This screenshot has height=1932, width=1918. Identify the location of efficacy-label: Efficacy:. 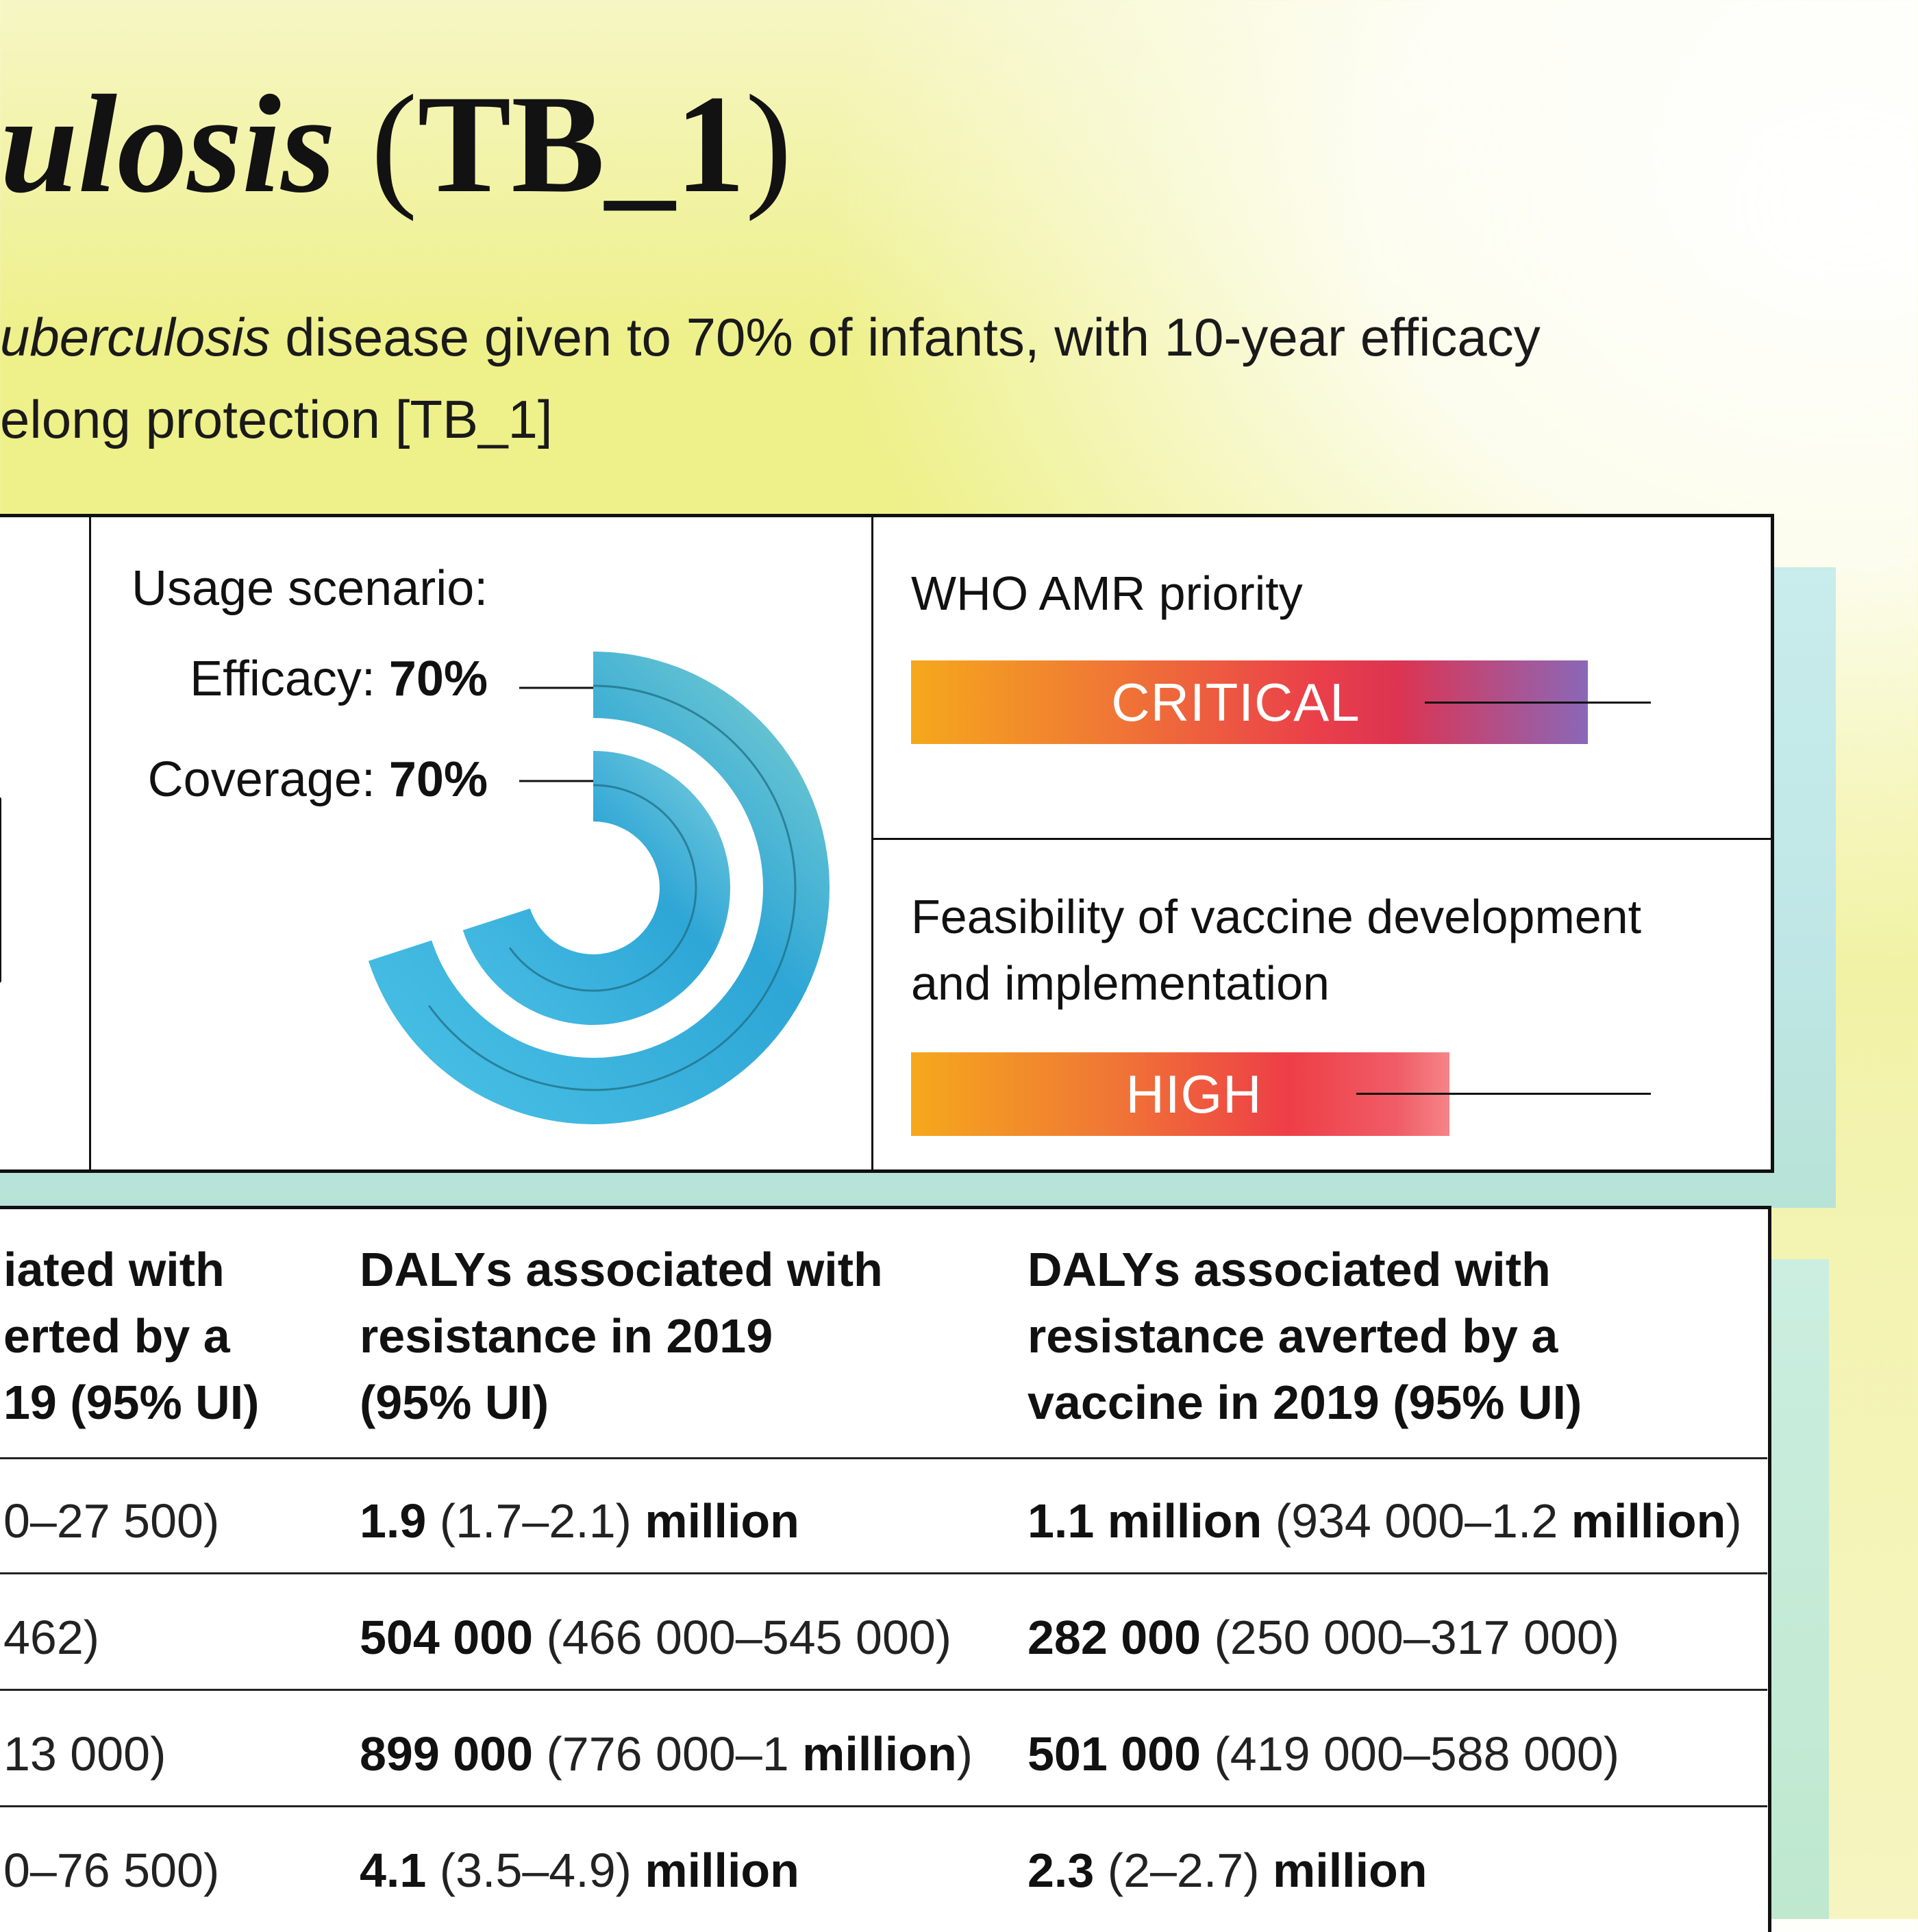
(282, 679).